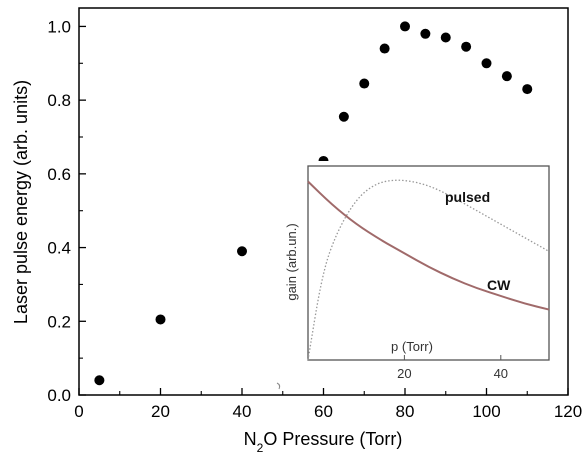 This screenshot has height=459, width=584. I want to click on x-tick-label: 80, so click(405, 411).